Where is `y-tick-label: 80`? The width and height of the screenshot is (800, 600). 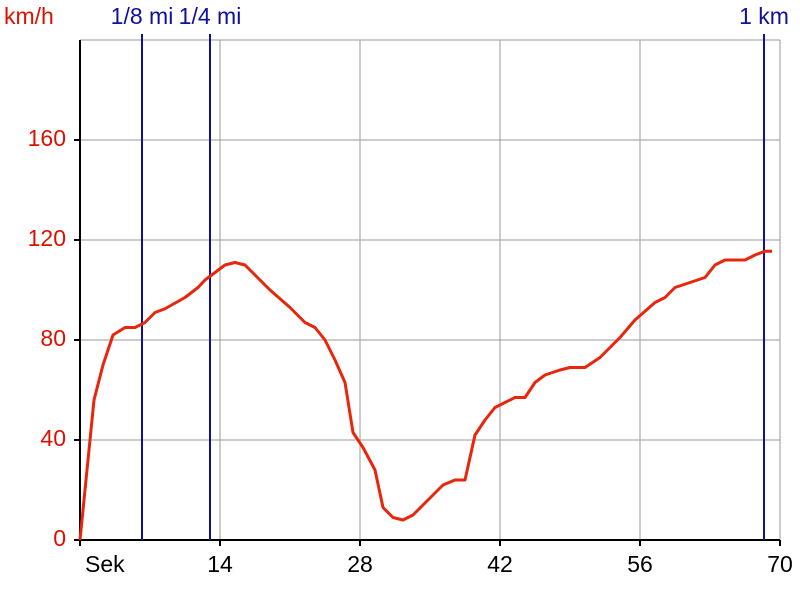 y-tick-label: 80 is located at coordinates (53, 338).